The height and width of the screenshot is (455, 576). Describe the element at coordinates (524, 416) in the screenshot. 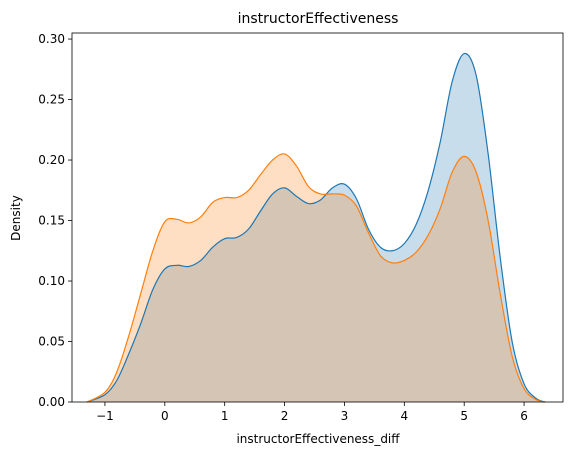

I see `x-tick-label: 6` at that location.